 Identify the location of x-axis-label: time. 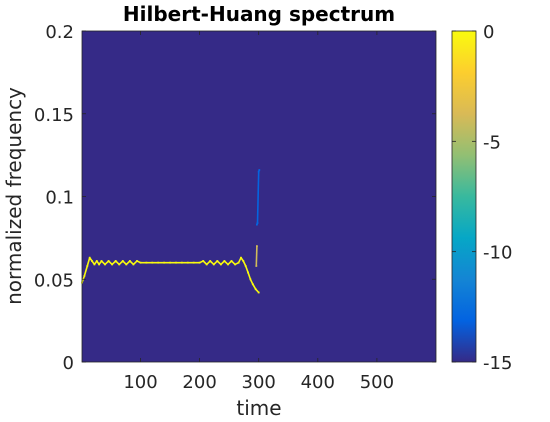
(258, 408).